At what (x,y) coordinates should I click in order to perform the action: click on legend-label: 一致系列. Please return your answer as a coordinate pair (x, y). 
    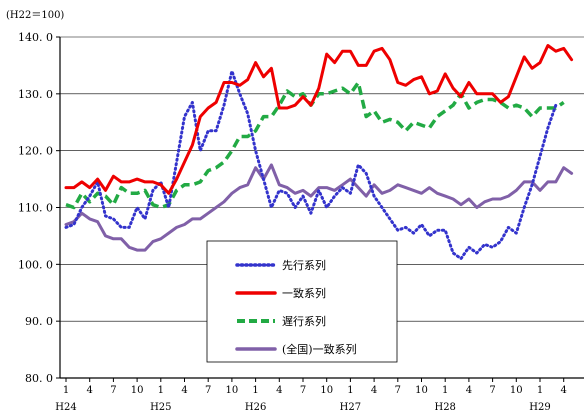
    Looking at the image, I should click on (304, 293).